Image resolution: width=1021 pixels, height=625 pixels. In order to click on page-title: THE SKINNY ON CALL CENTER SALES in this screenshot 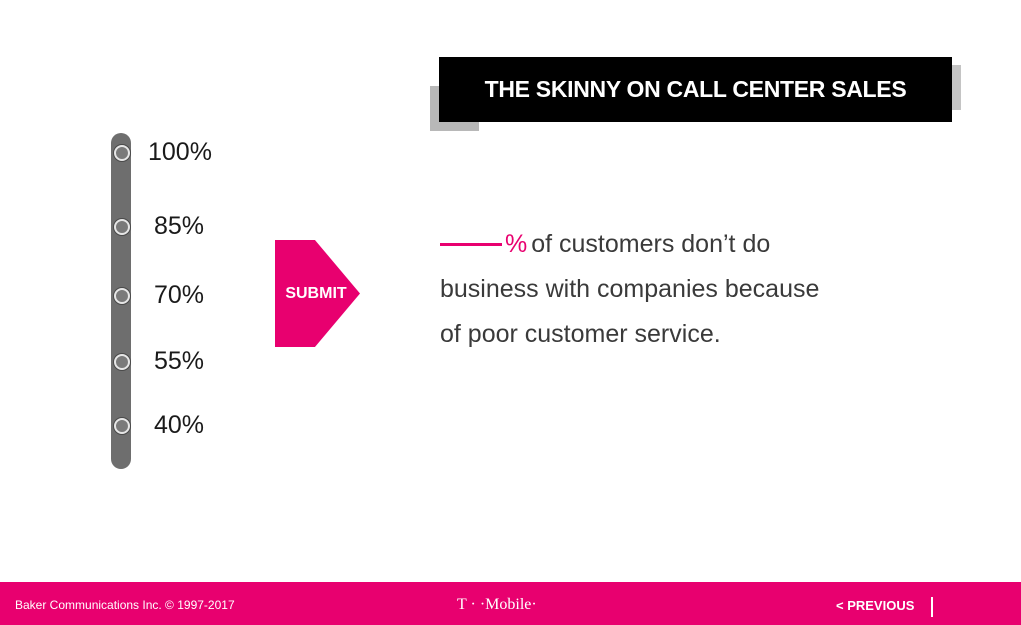, I will do `click(695, 89)`.